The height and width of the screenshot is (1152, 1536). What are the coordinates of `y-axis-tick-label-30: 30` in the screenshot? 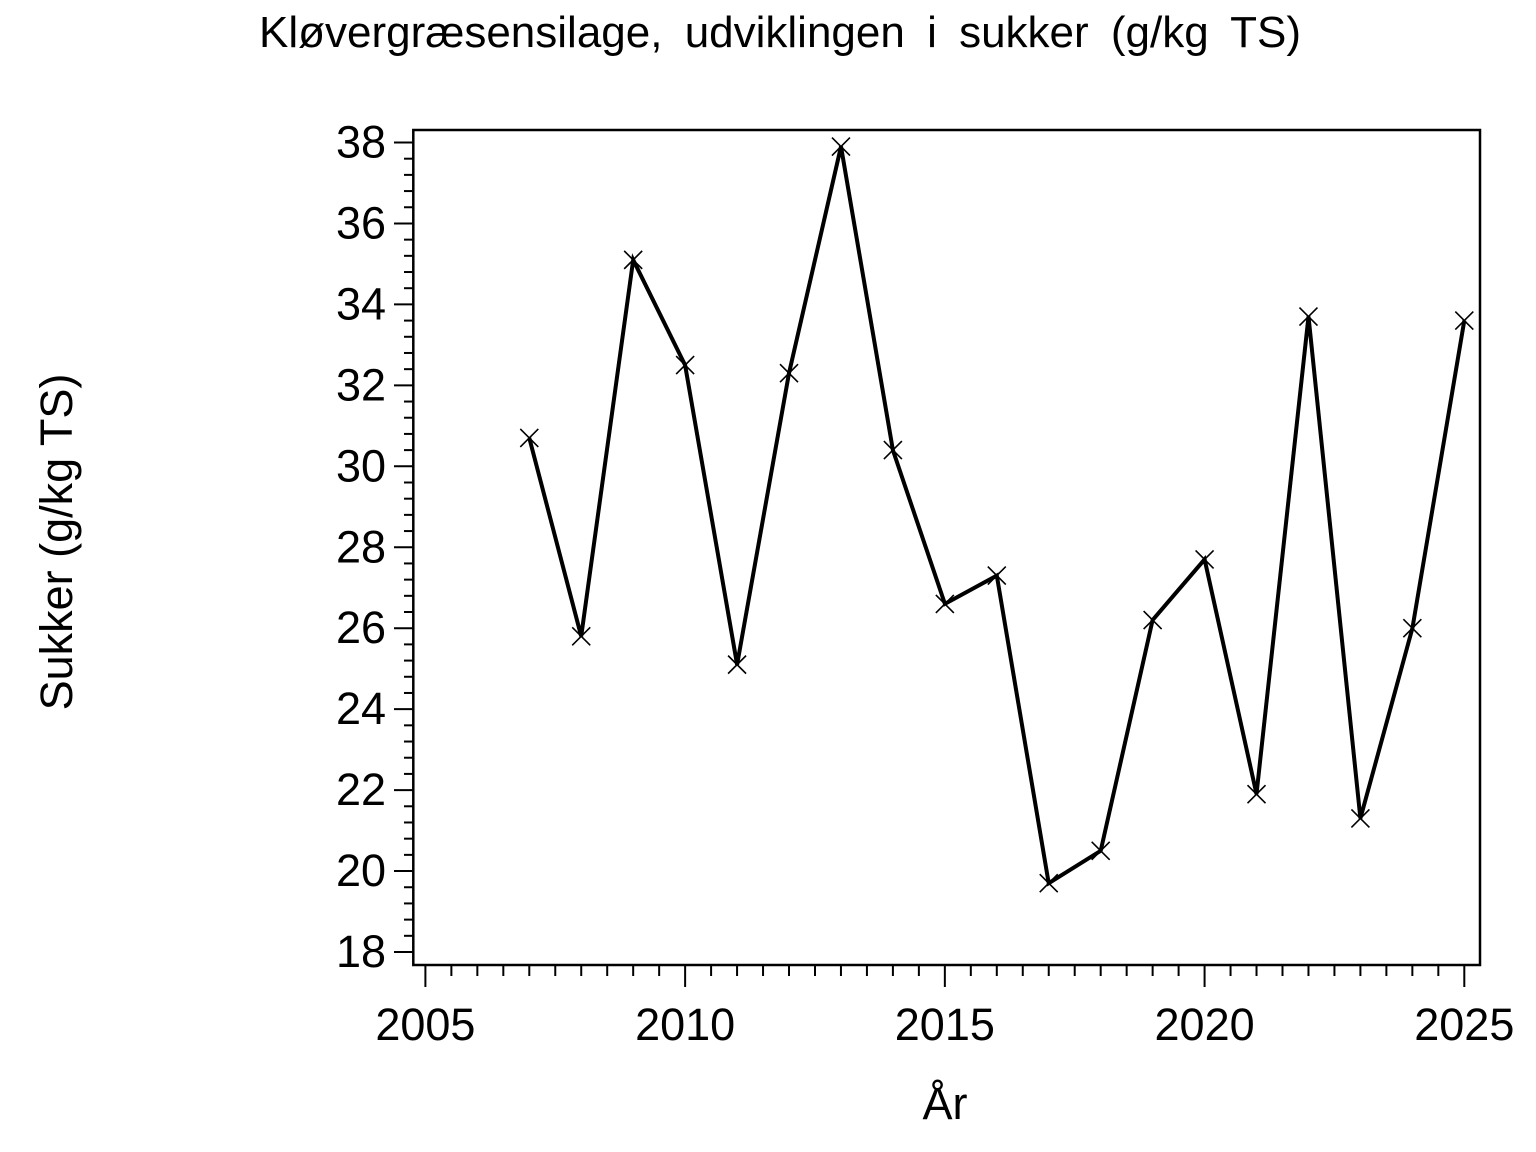 It's located at (361, 465).